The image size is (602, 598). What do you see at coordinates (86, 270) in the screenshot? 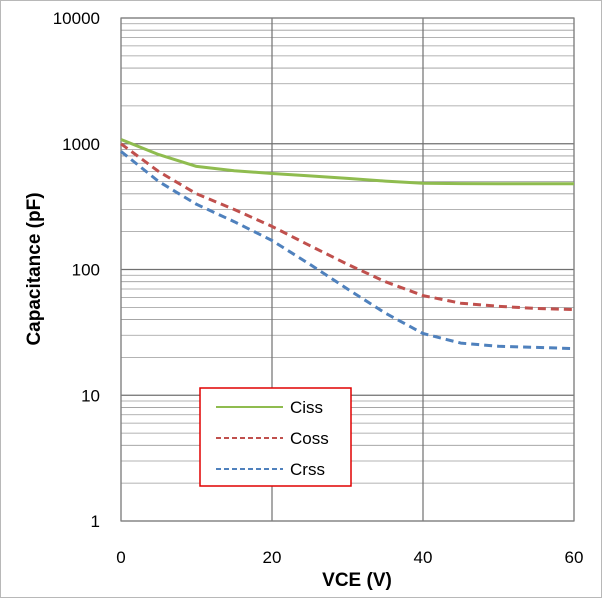
I see `y-tick-label: 100` at bounding box center [86, 270].